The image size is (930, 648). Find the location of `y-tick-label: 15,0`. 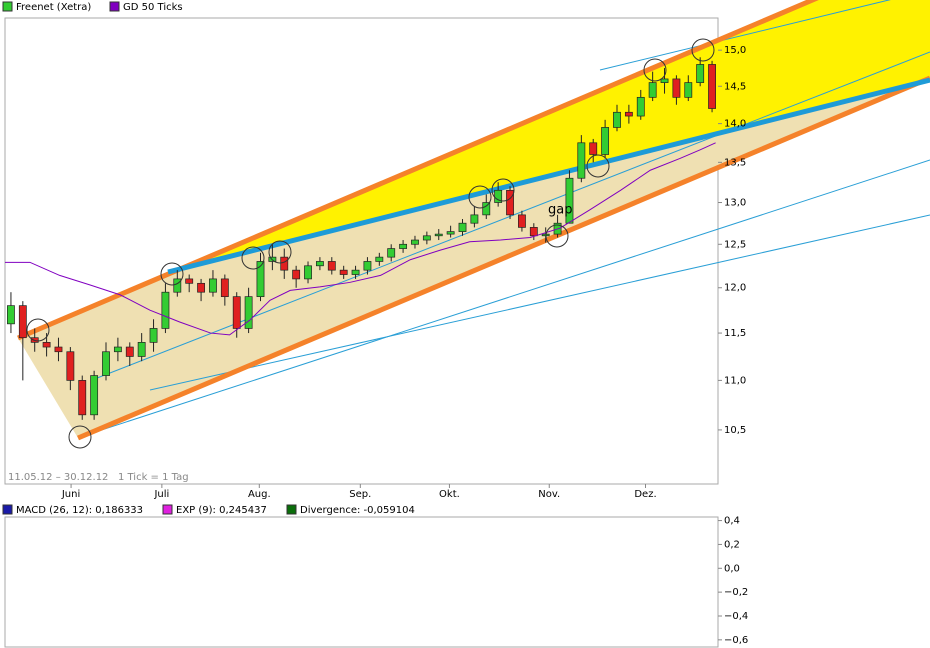

y-tick-label: 15,0 is located at coordinates (735, 50).